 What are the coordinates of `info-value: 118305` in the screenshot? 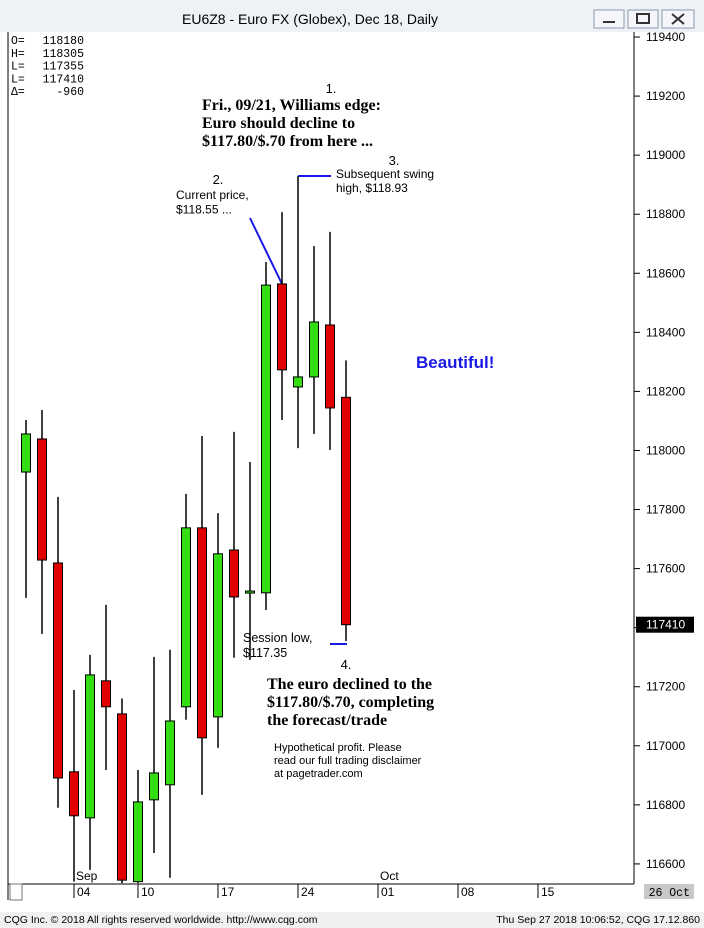 It's located at (64, 54).